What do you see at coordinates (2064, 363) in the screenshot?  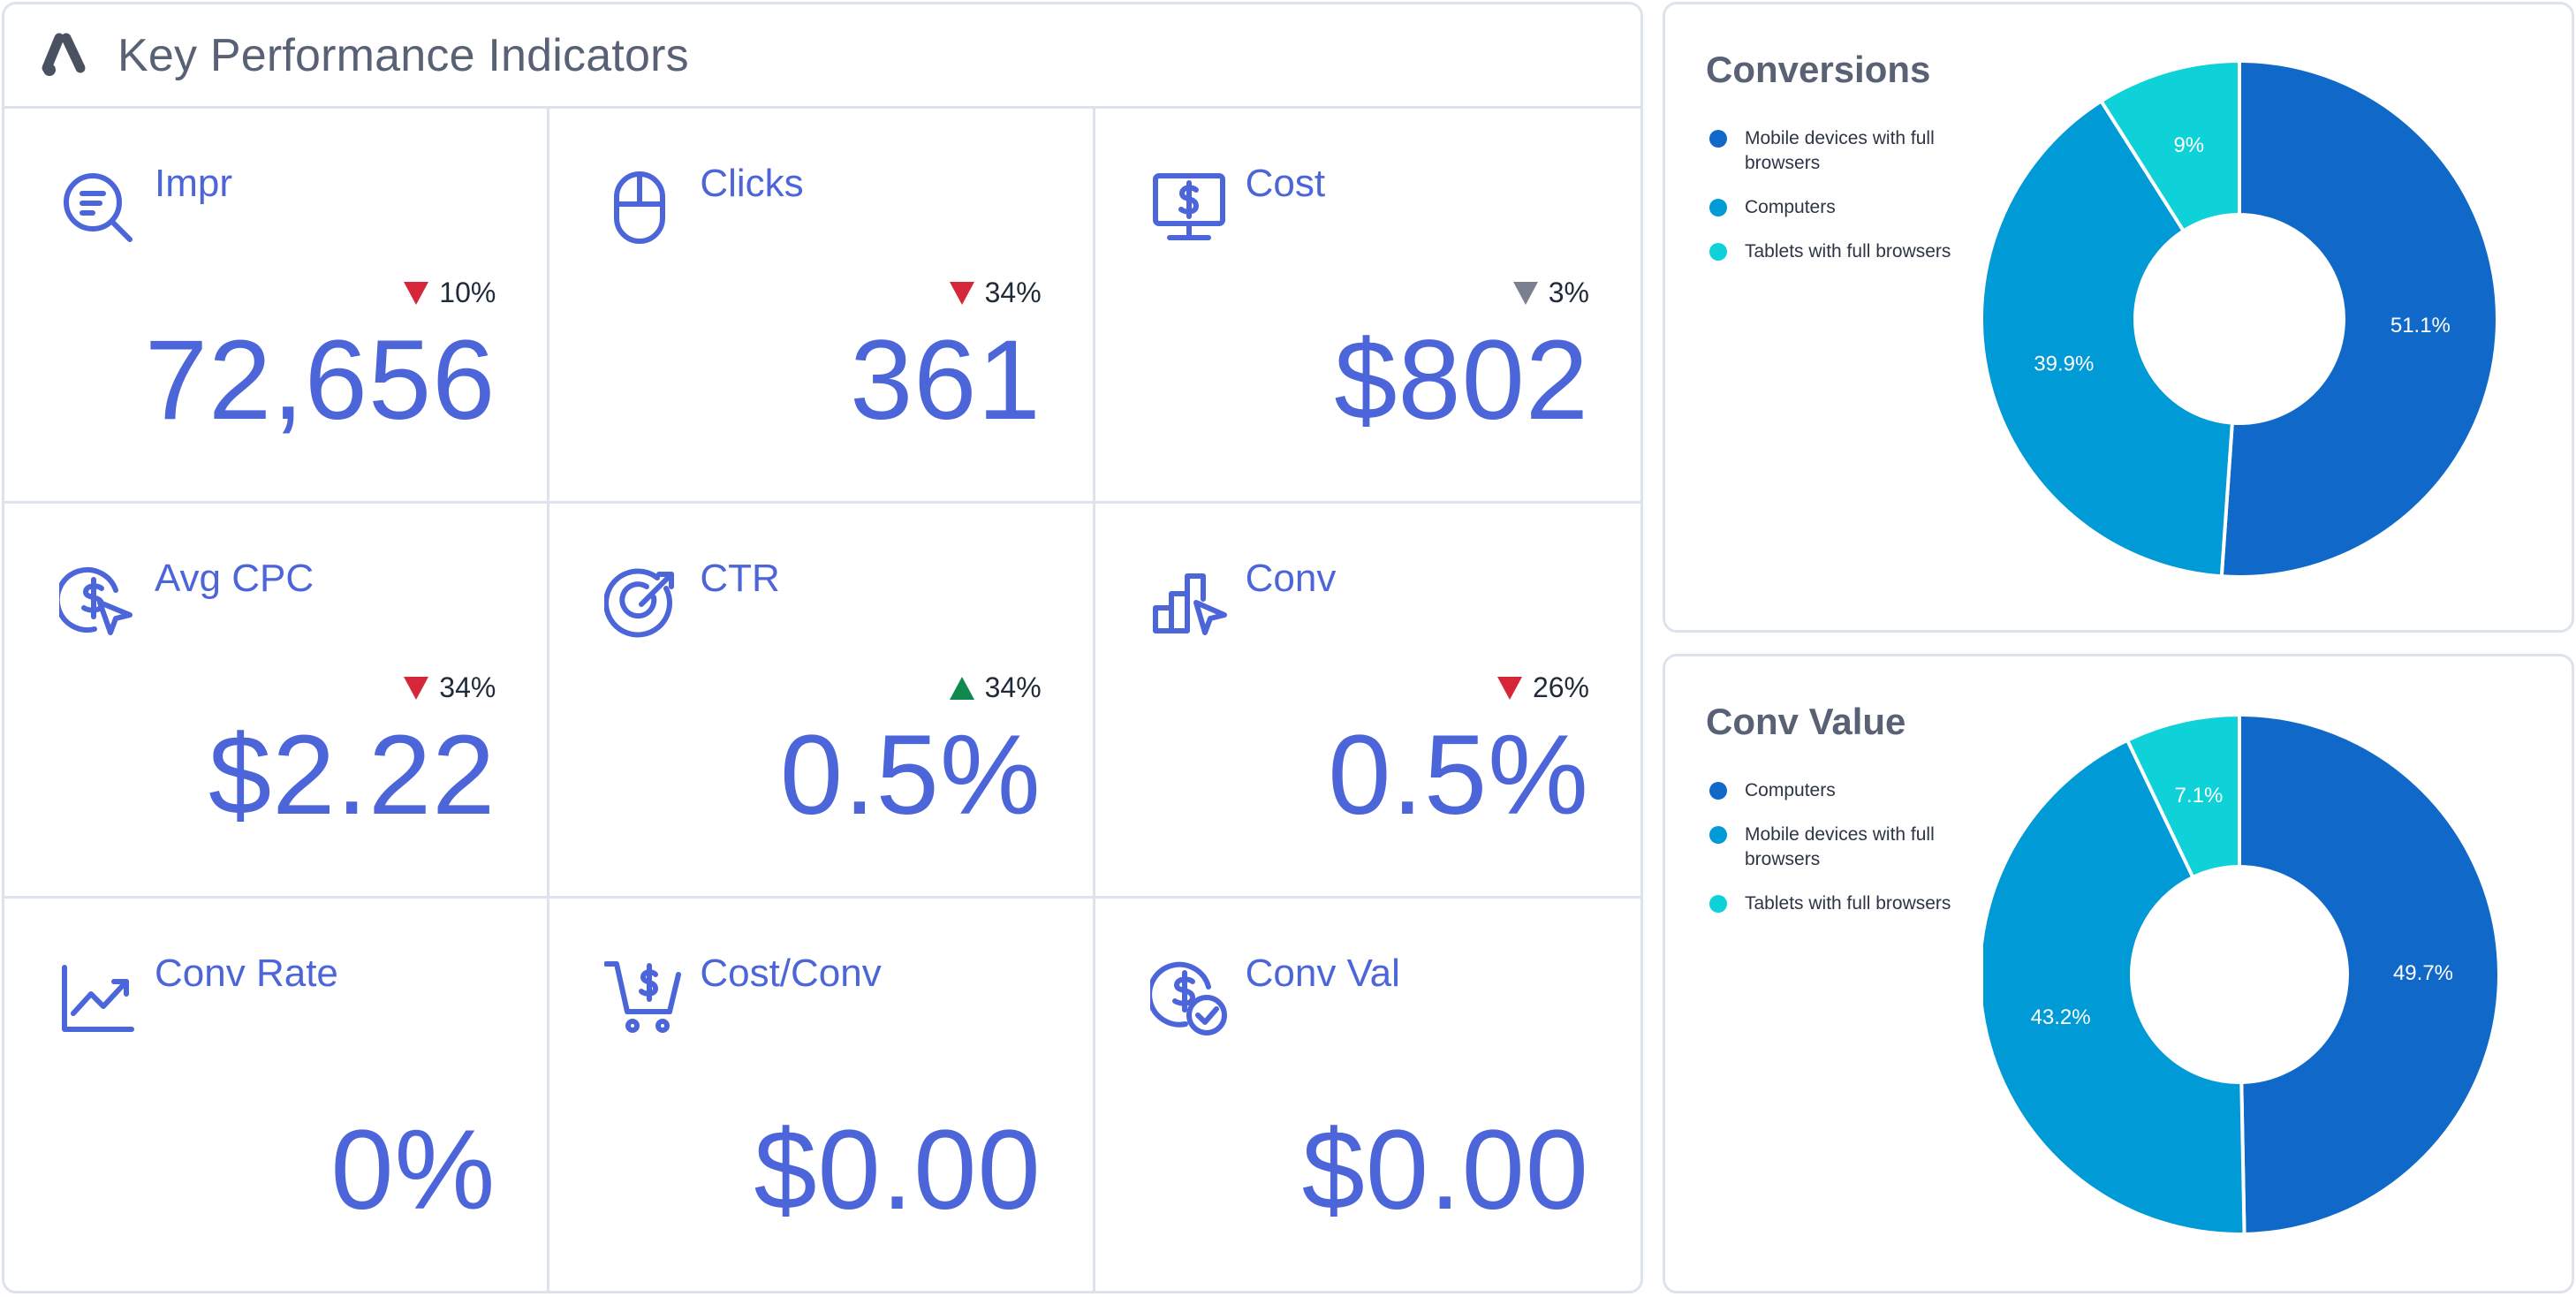 I see `slice-label: 39.9%` at bounding box center [2064, 363].